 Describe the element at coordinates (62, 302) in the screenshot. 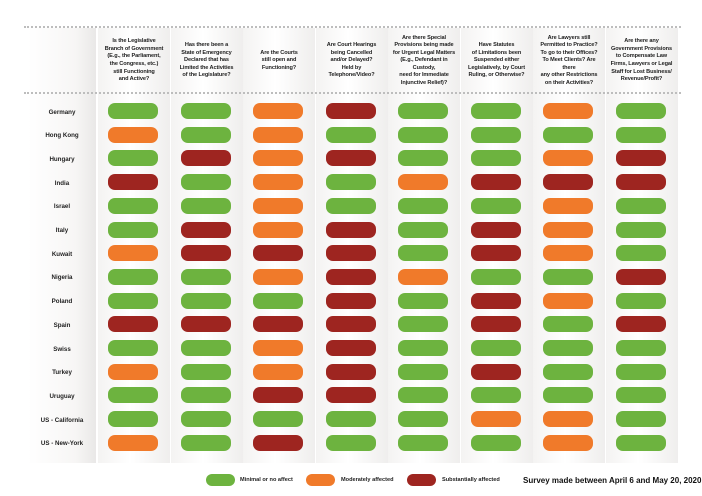

I see `country-label: Poland` at that location.